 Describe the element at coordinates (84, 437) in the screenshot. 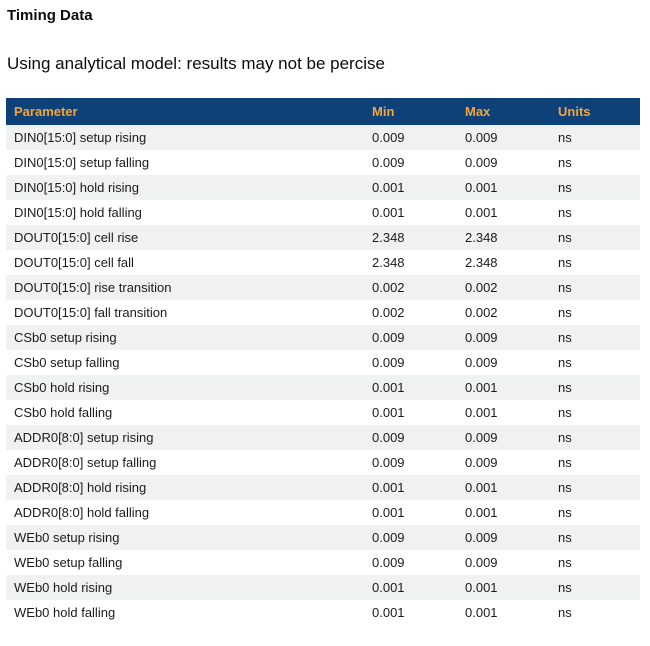

I see `param-cell: ADDR0[8:0] setup rising` at that location.